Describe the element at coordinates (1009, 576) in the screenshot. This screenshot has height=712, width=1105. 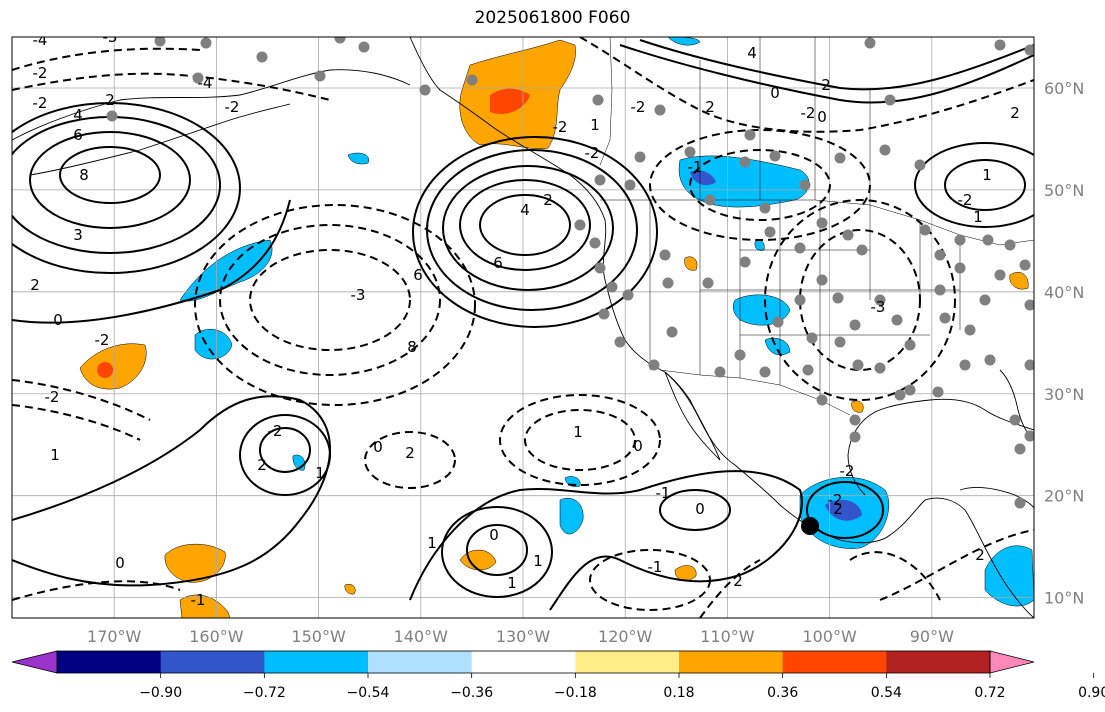
I see `negative-anomaly-patch` at that location.